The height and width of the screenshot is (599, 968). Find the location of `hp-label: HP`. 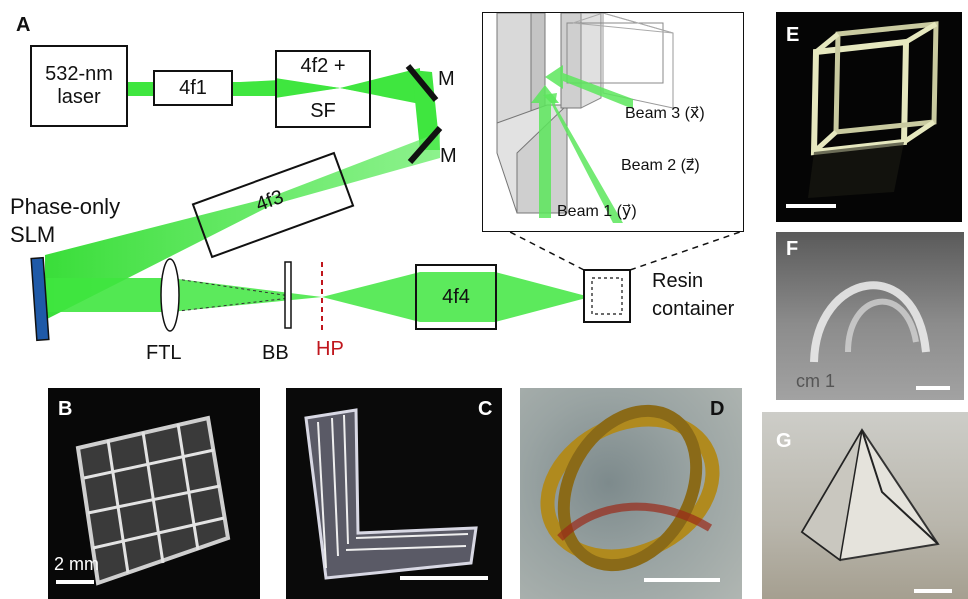

hp-label: HP is located at coordinates (330, 349).